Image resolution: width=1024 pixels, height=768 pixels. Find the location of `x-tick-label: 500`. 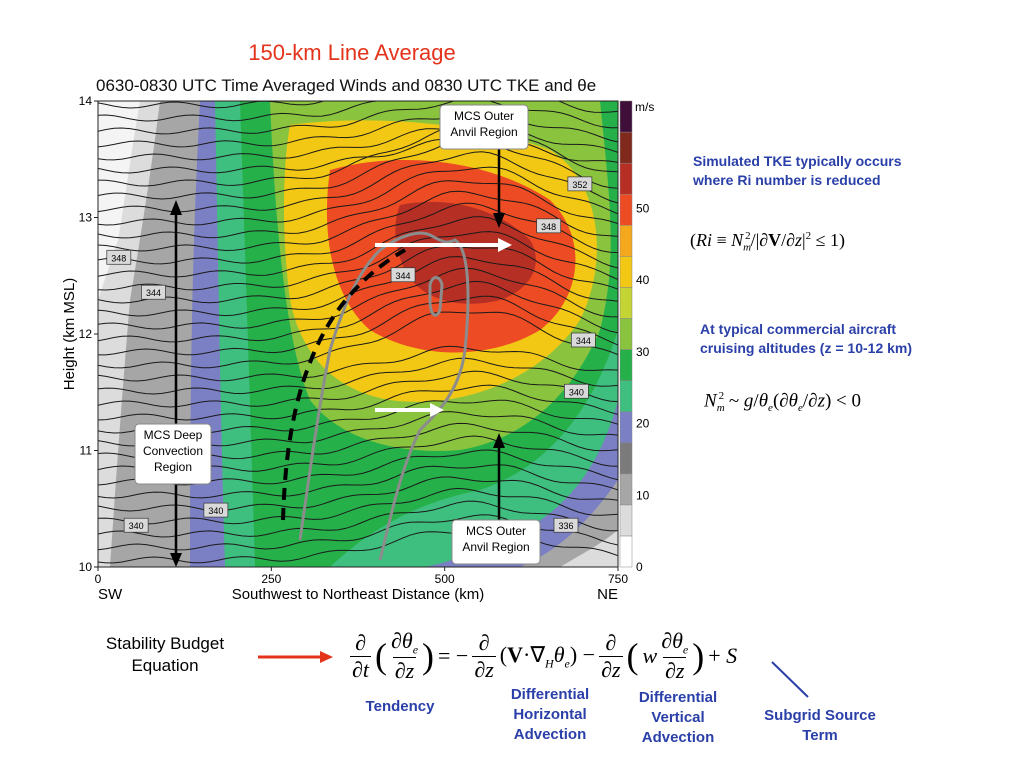

x-tick-label: 500 is located at coordinates (445, 579).